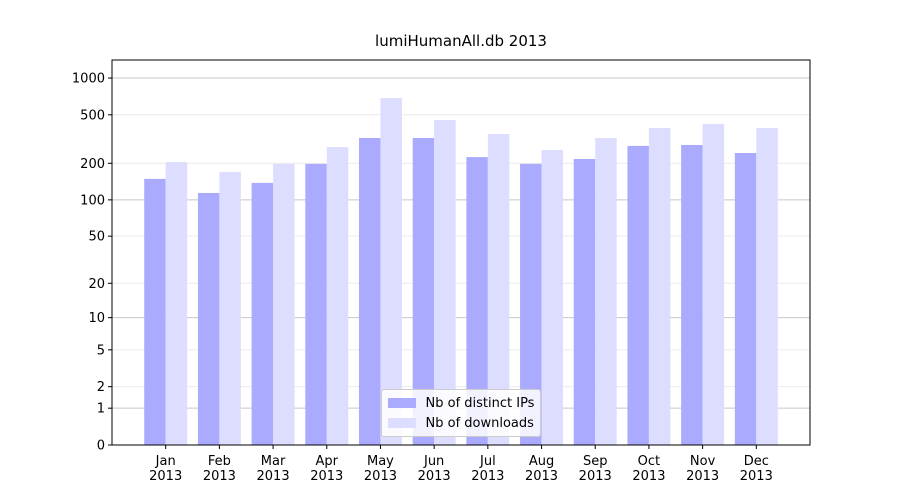  I want to click on x-tick-label: Jun 2013, so click(434, 469).